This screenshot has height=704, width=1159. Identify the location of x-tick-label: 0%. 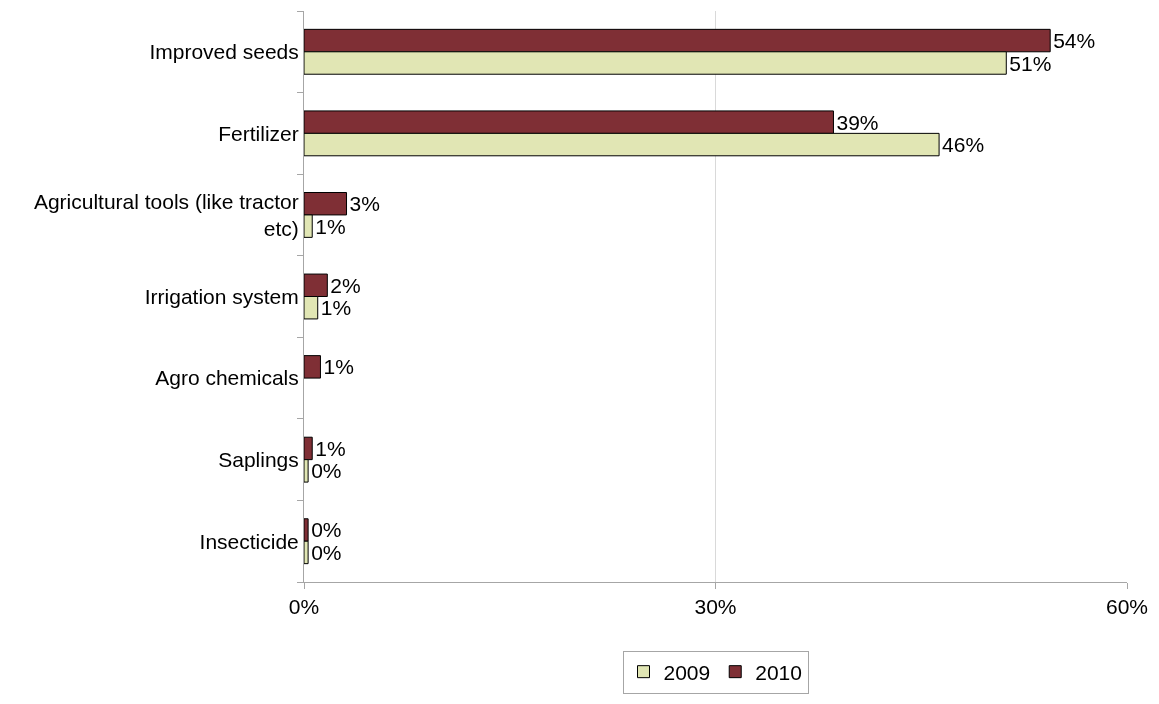
(304, 607).